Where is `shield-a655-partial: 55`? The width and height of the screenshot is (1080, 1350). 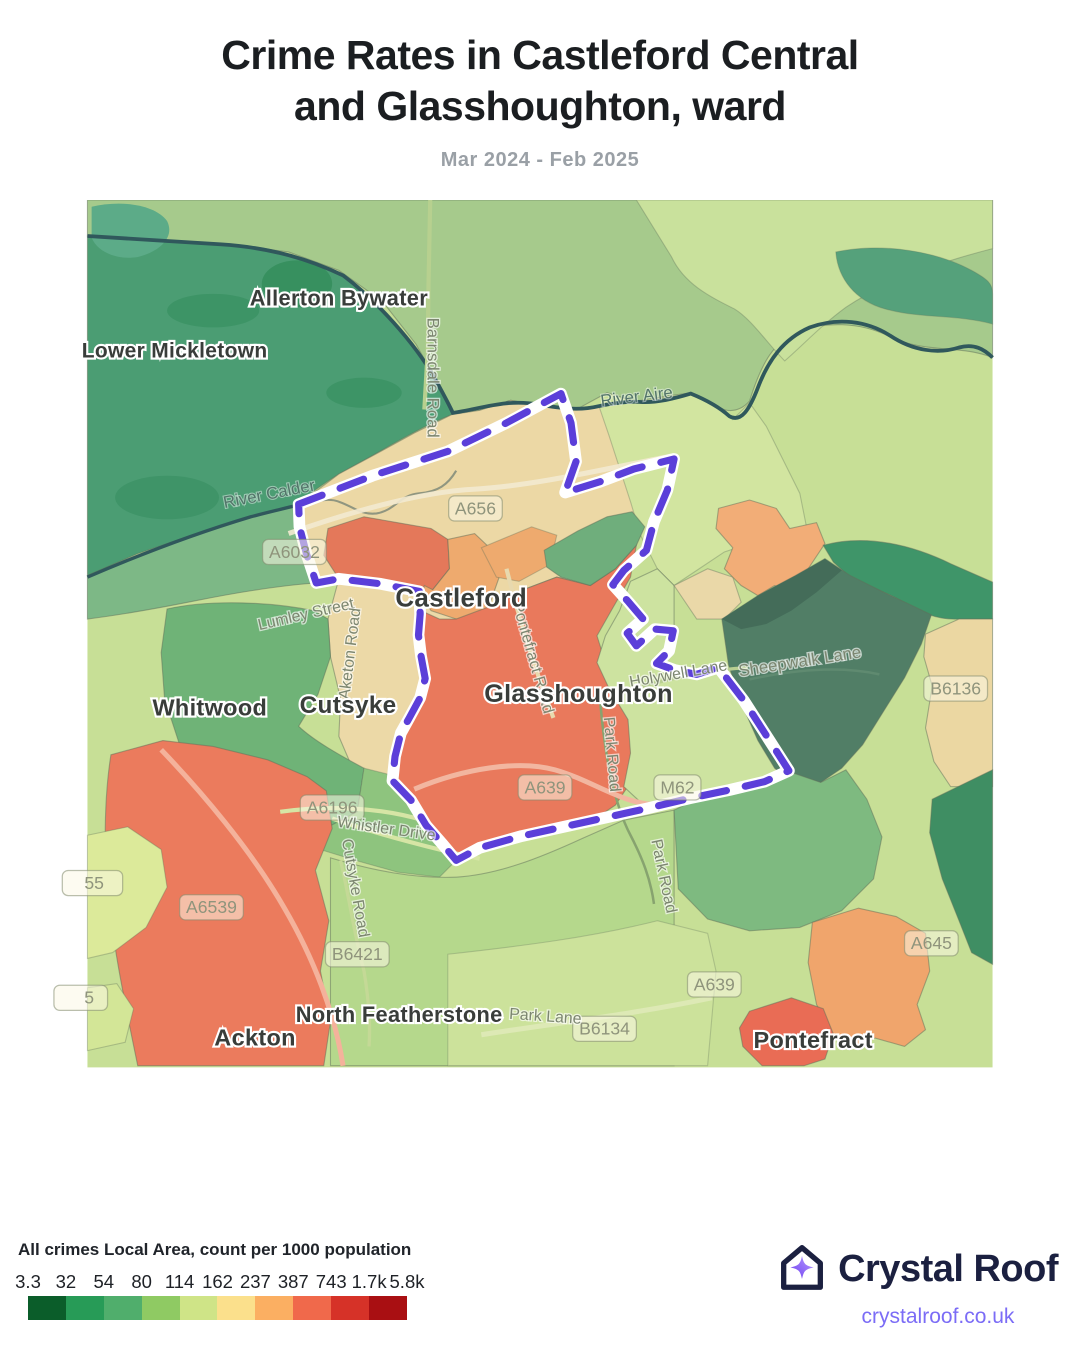 shield-a655-partial: 55 is located at coordinates (92, 883).